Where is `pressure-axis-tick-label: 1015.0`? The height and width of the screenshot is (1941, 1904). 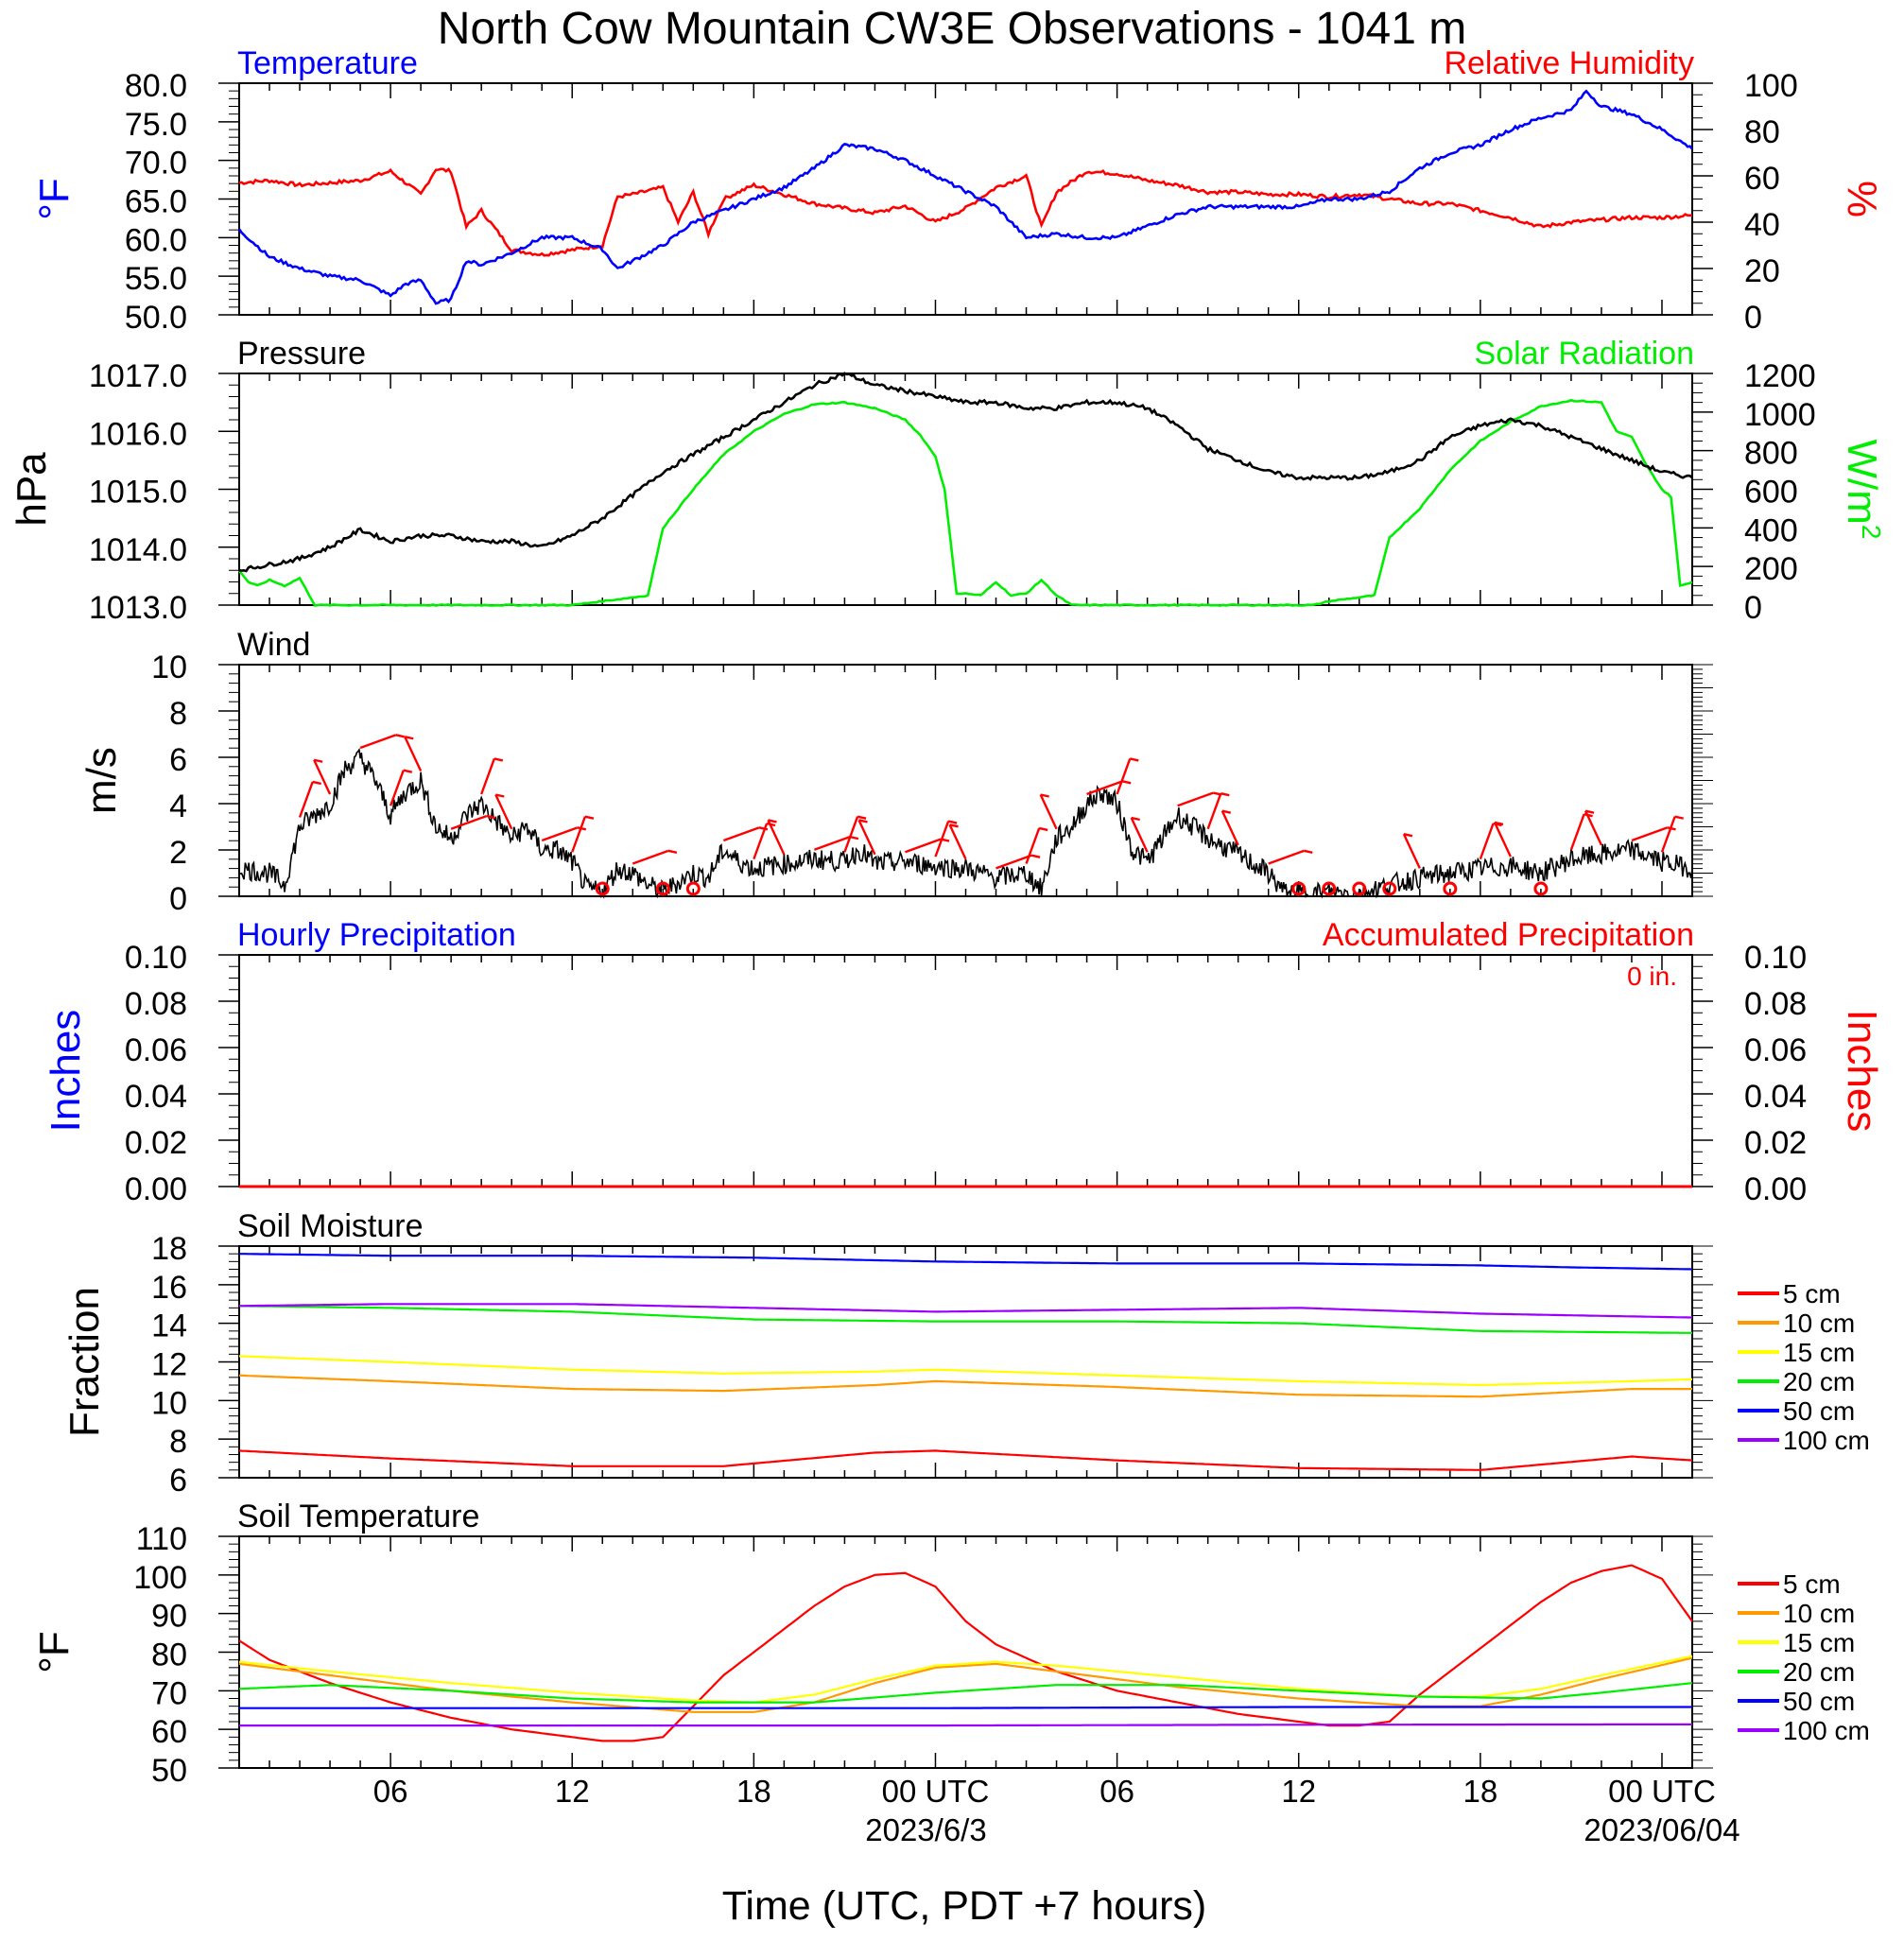
pressure-axis-tick-label: 1015.0 is located at coordinates (138, 493).